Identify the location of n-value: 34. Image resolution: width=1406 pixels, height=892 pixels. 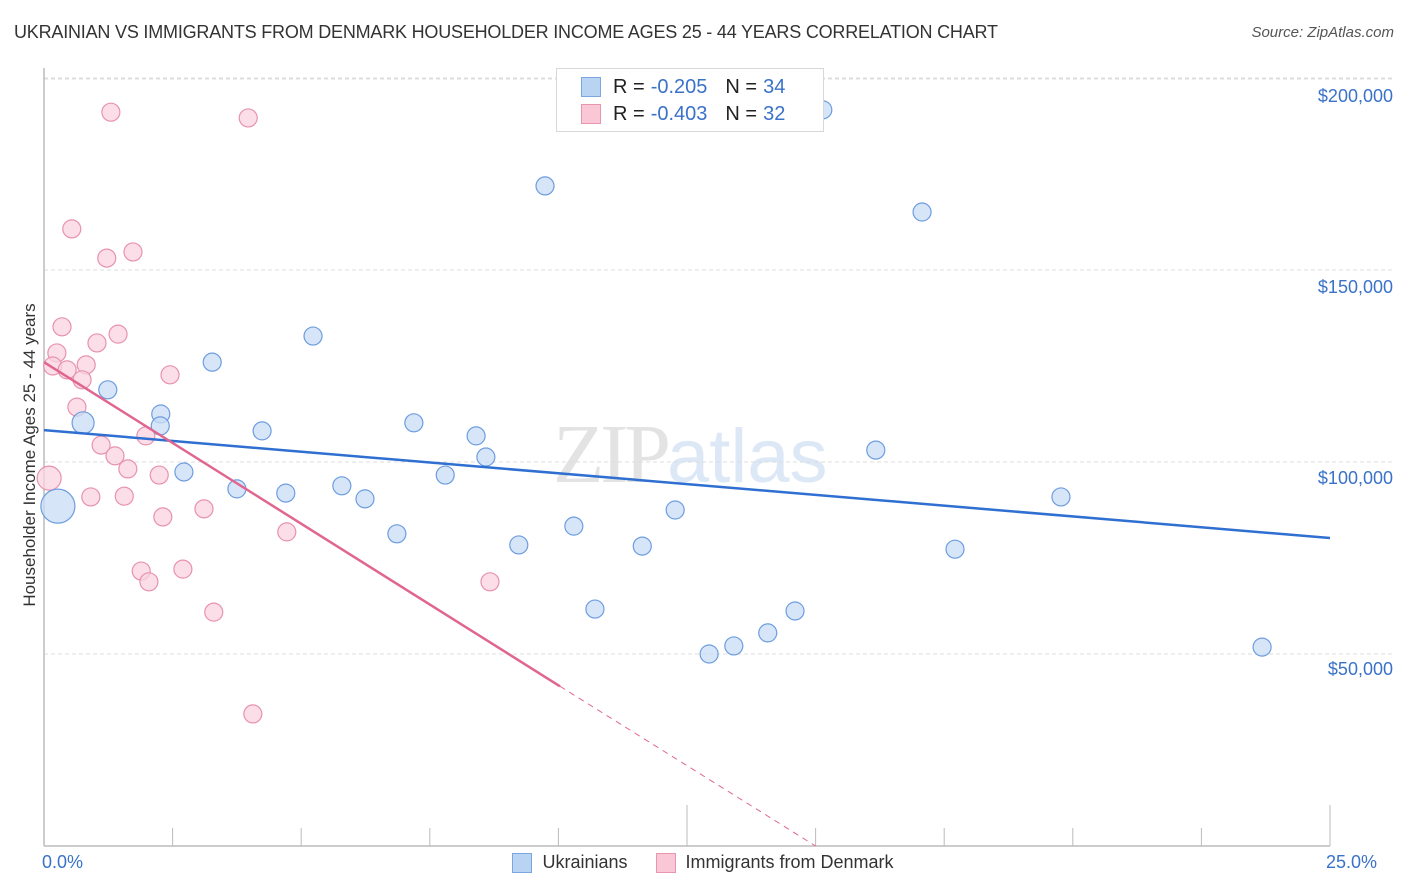
(774, 86).